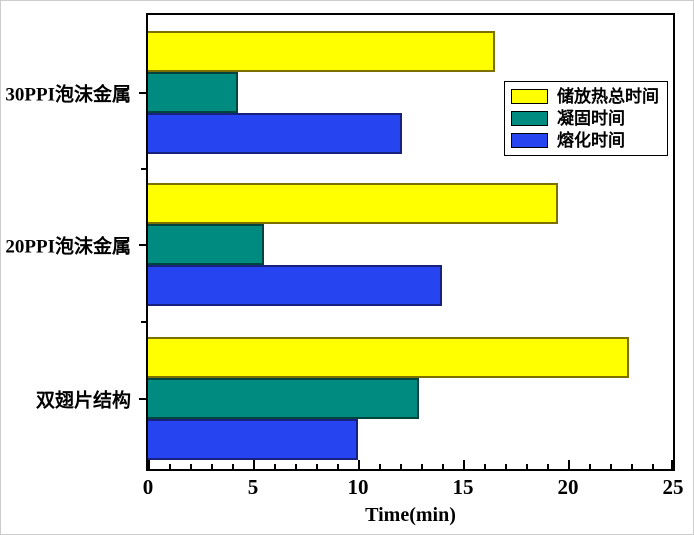  Describe the element at coordinates (68, 246) in the screenshot. I see `category-label-20PPI泡沫金属: 20PPI泡沫金属` at that location.